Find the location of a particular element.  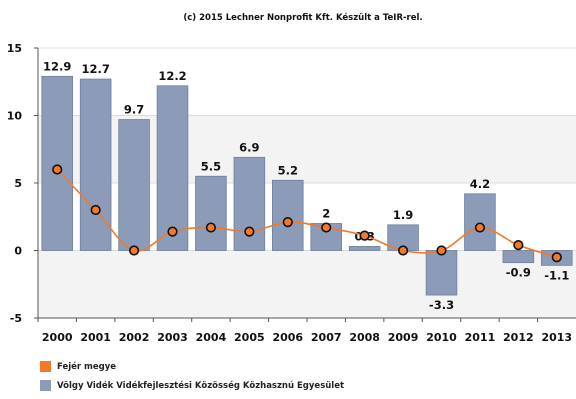

bar-label-2004: 5.5 is located at coordinates (211, 166).